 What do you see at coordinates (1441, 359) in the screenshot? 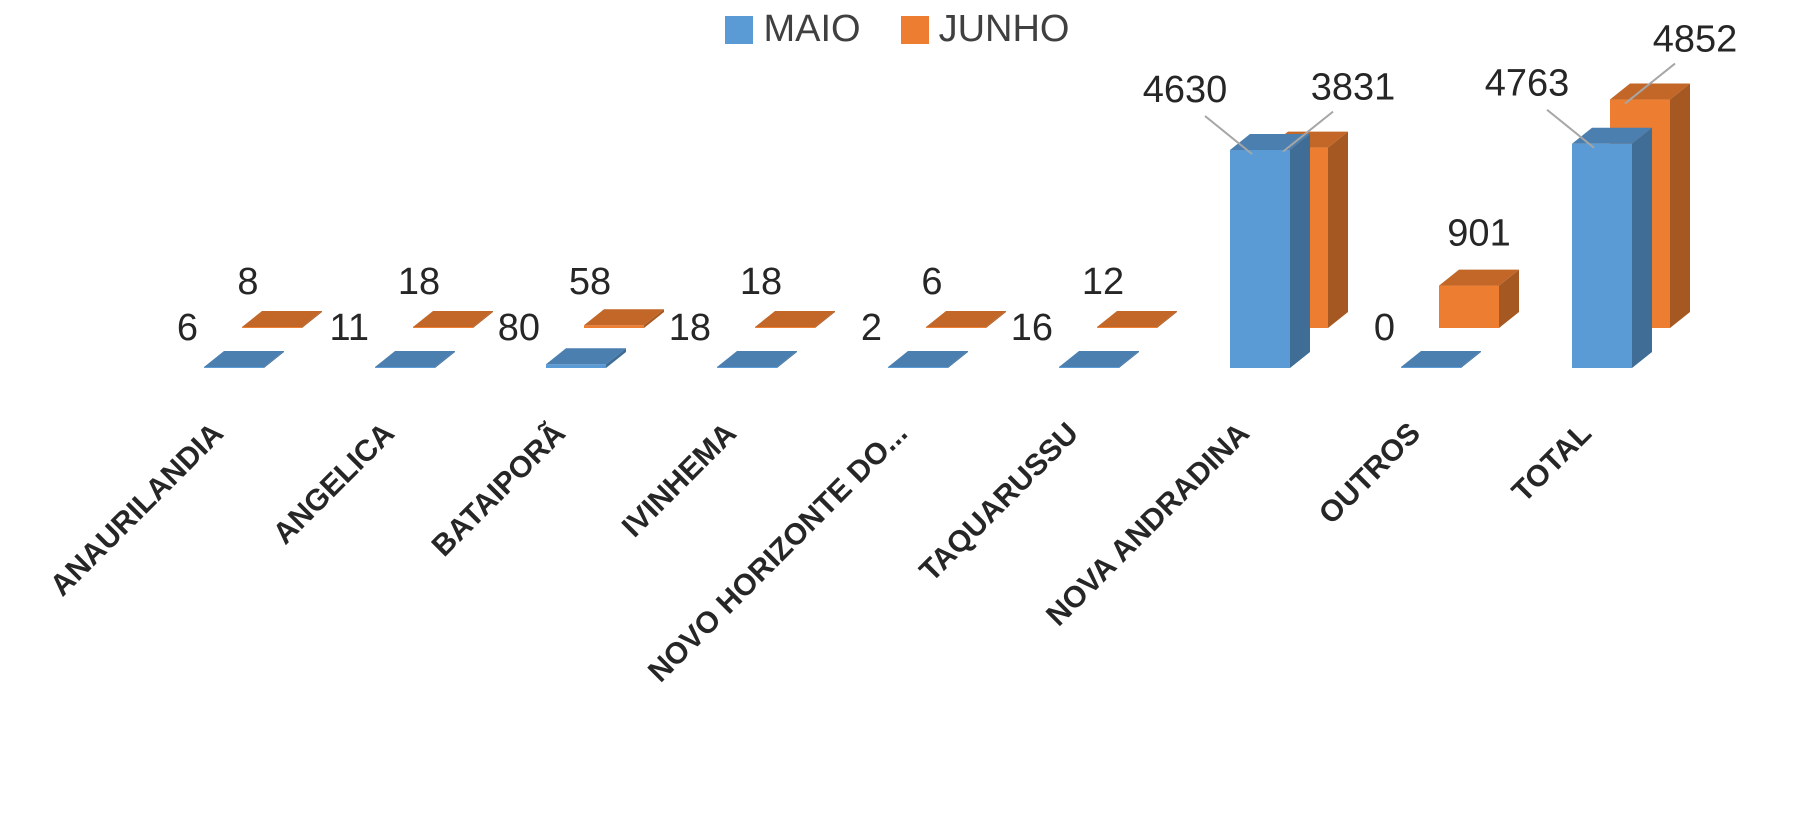
I see `bar-maio-outros` at bounding box center [1441, 359].